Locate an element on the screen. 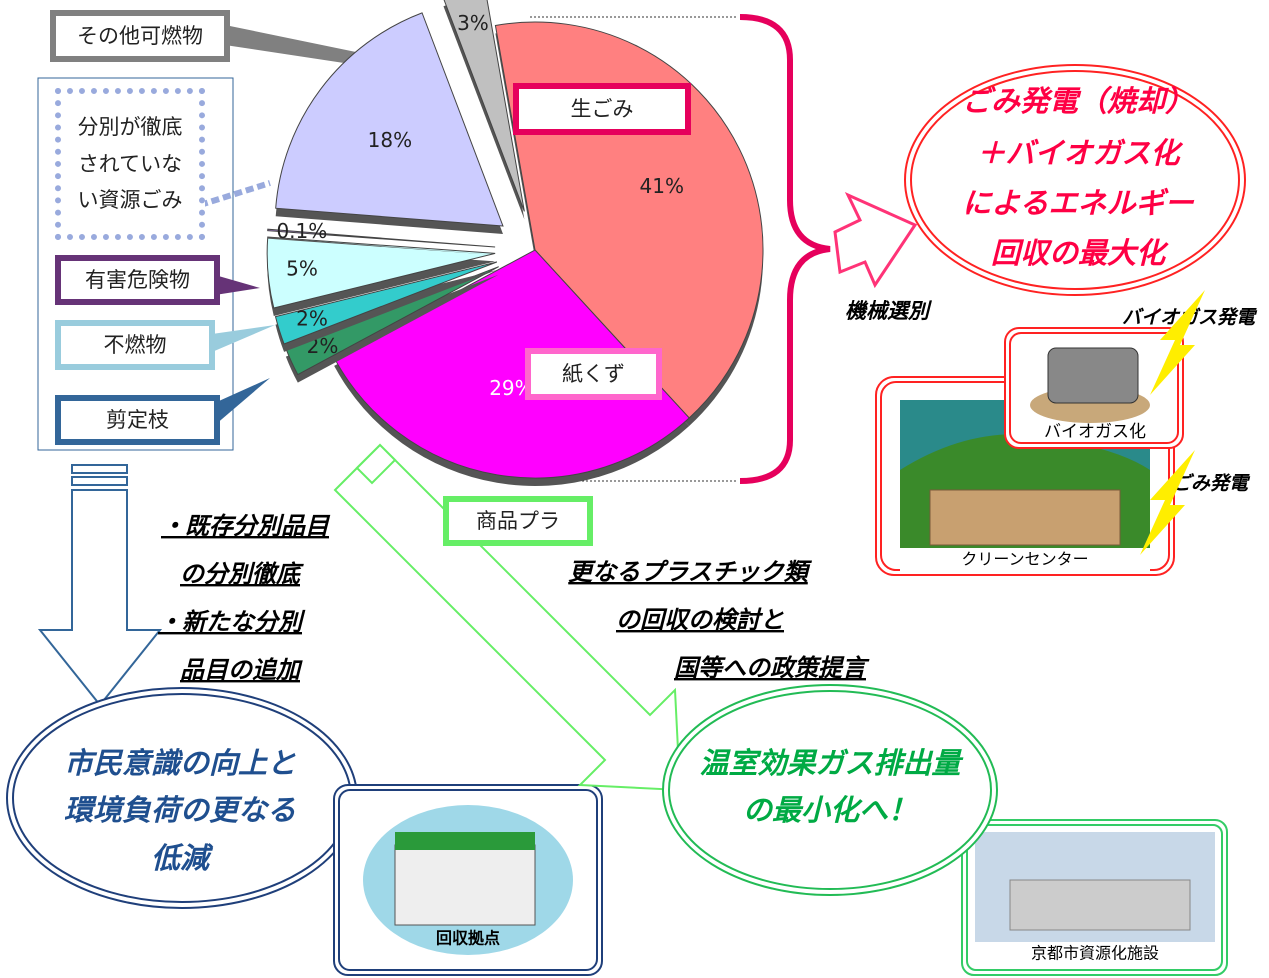 The image size is (1269, 978). value-label: 18% is located at coordinates (390, 140).